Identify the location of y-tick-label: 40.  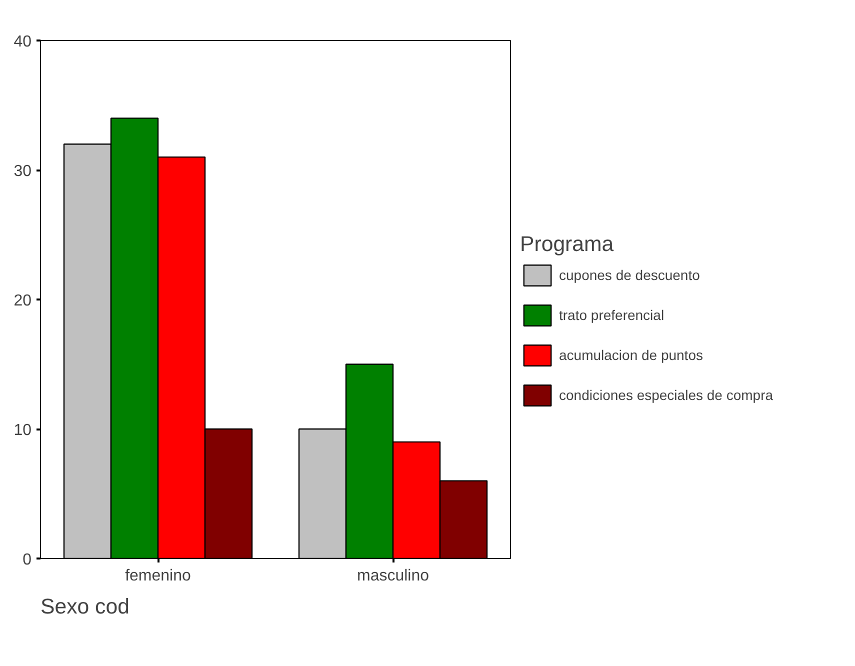
(23, 42).